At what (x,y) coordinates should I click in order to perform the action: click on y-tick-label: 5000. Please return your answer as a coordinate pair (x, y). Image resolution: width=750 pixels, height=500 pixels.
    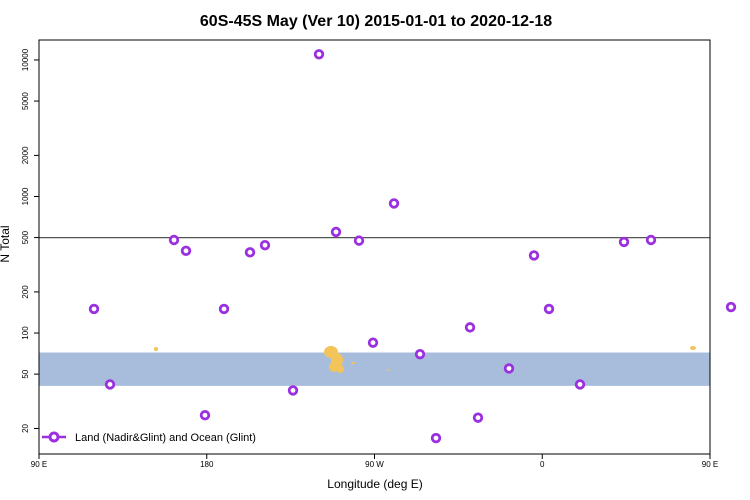
    Looking at the image, I should click on (25, 101).